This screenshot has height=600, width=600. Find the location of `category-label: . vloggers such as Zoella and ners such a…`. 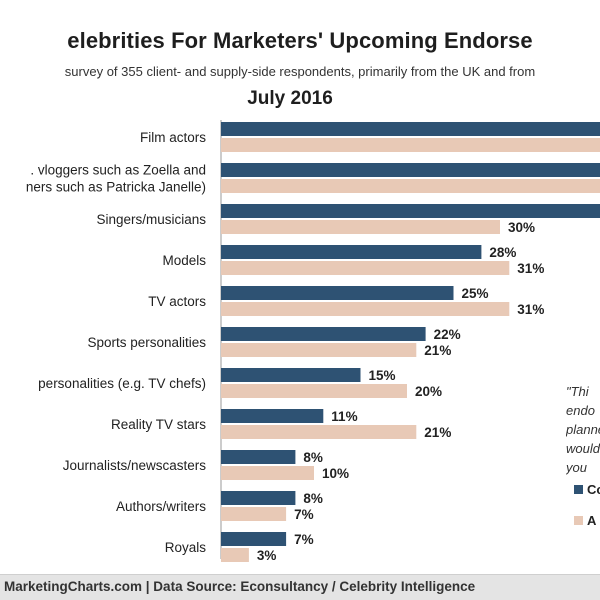

category-label: . vloggers such as Zoella and ners such a… is located at coordinates (116, 179).